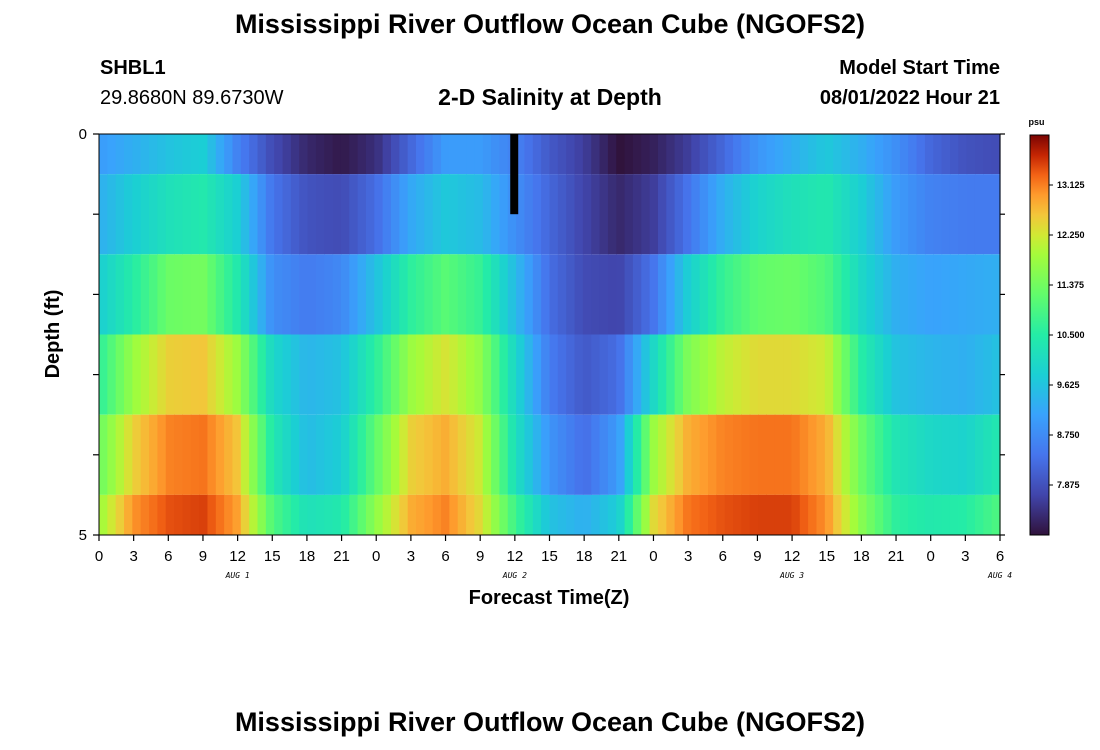  I want to click on x-day-label: AUG 1, so click(237, 575).